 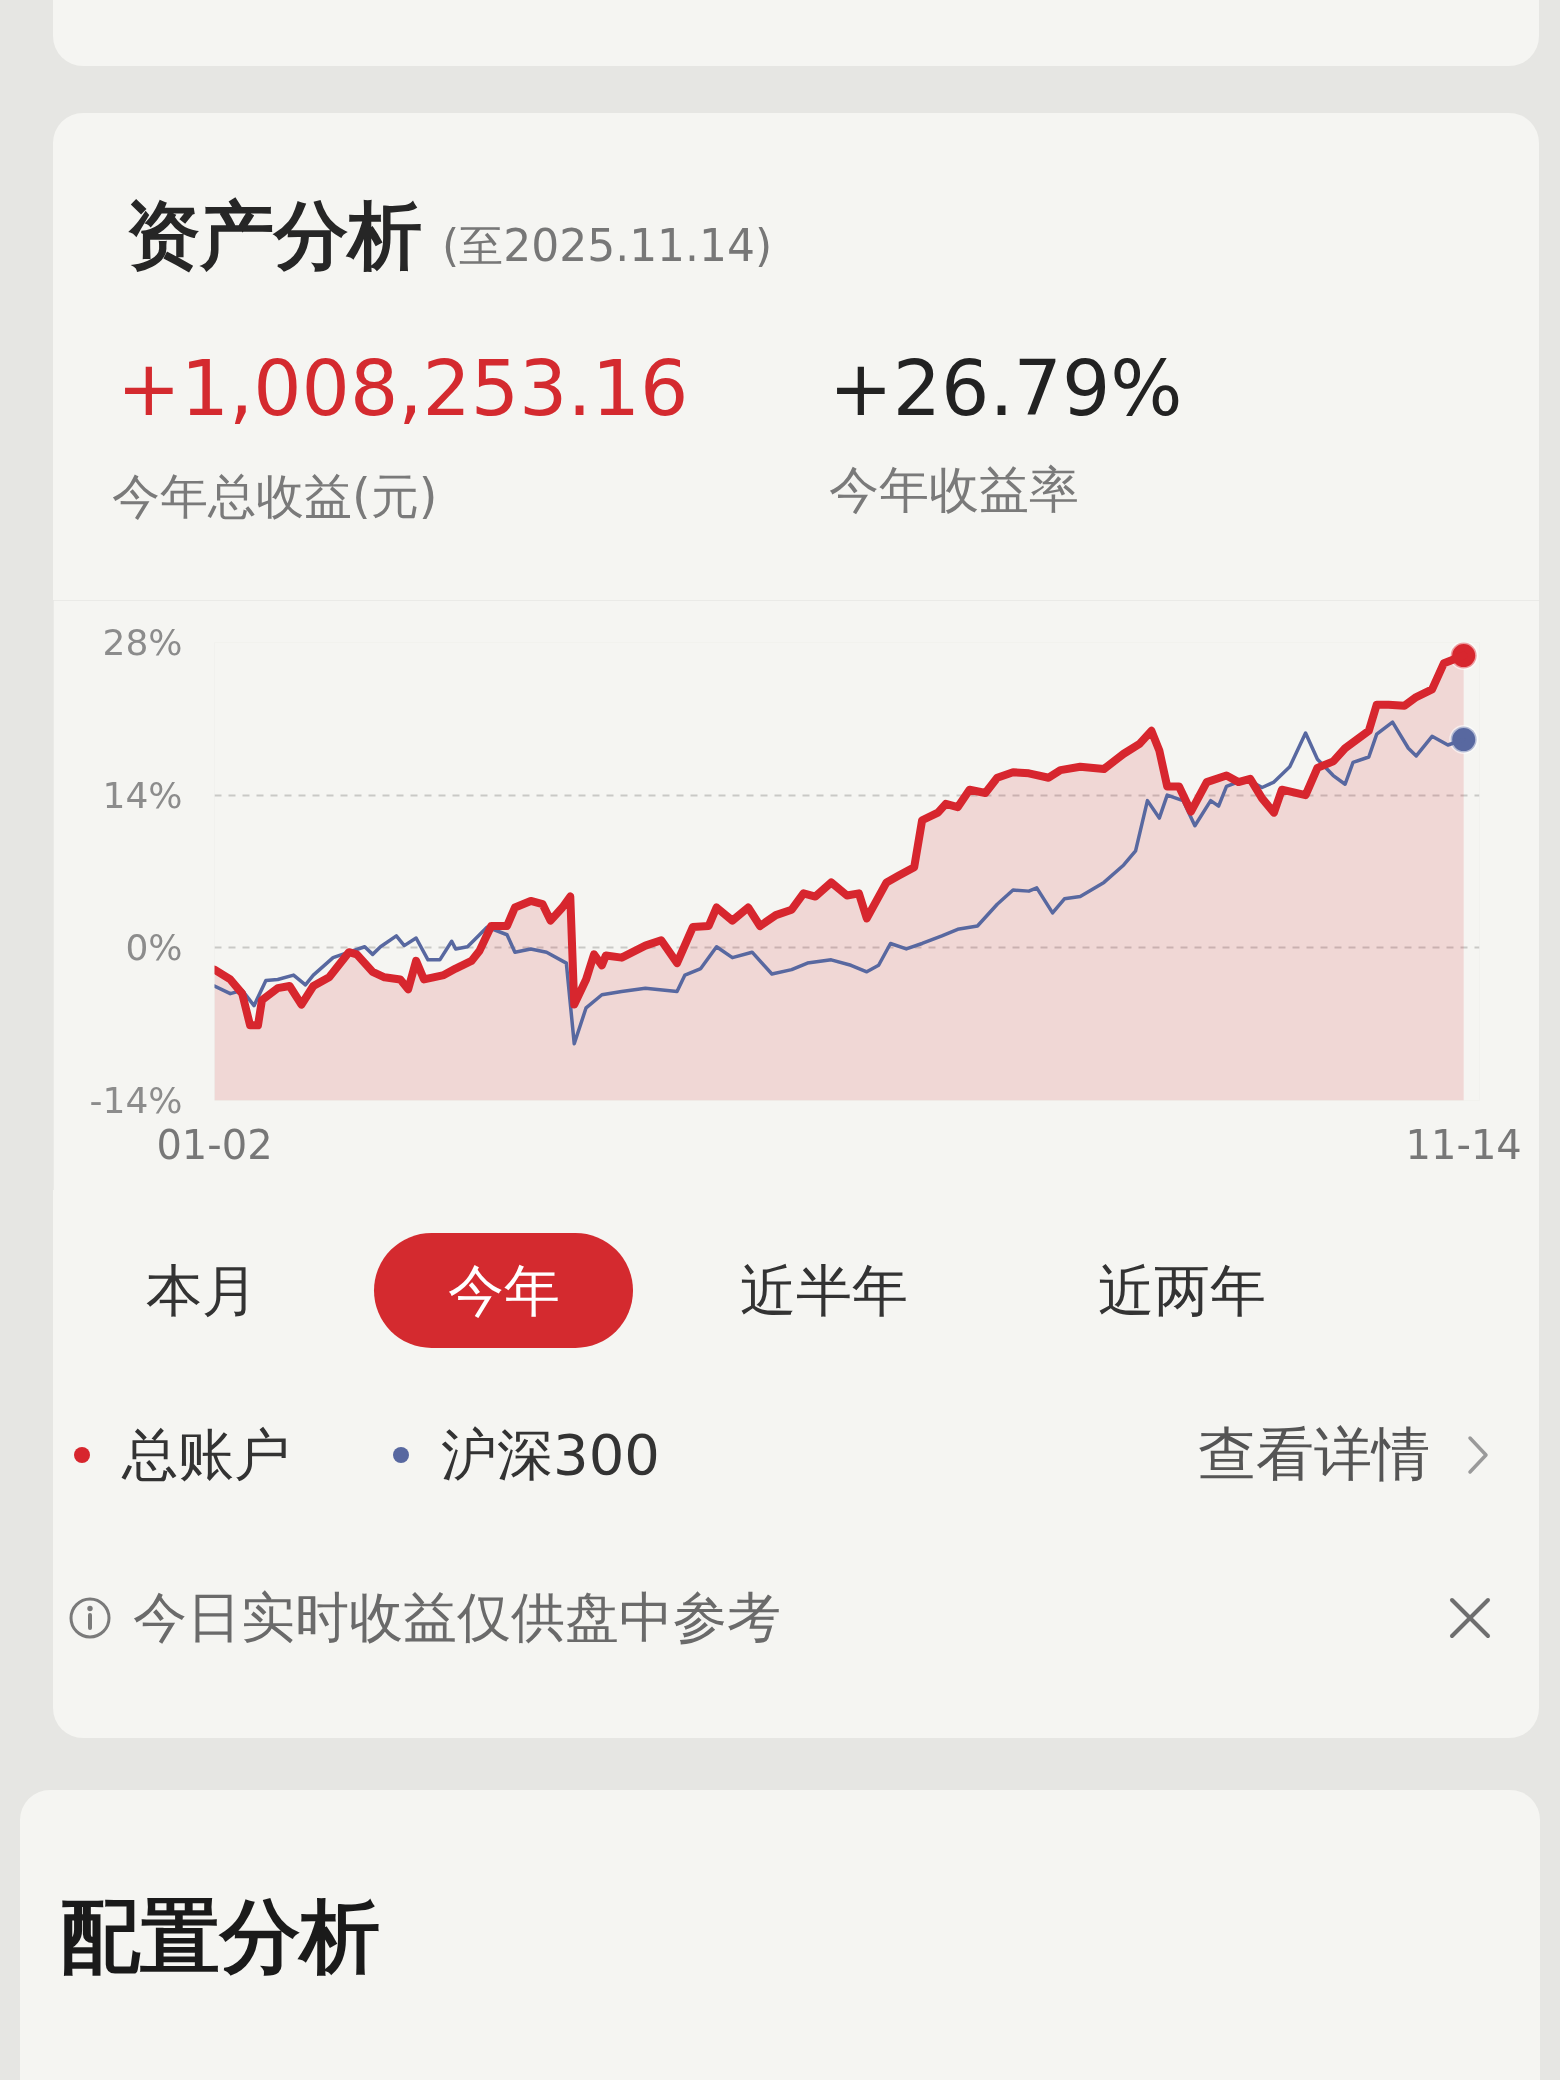 What do you see at coordinates (1182, 1291) in the screenshot?
I see `text: 近两年` at bounding box center [1182, 1291].